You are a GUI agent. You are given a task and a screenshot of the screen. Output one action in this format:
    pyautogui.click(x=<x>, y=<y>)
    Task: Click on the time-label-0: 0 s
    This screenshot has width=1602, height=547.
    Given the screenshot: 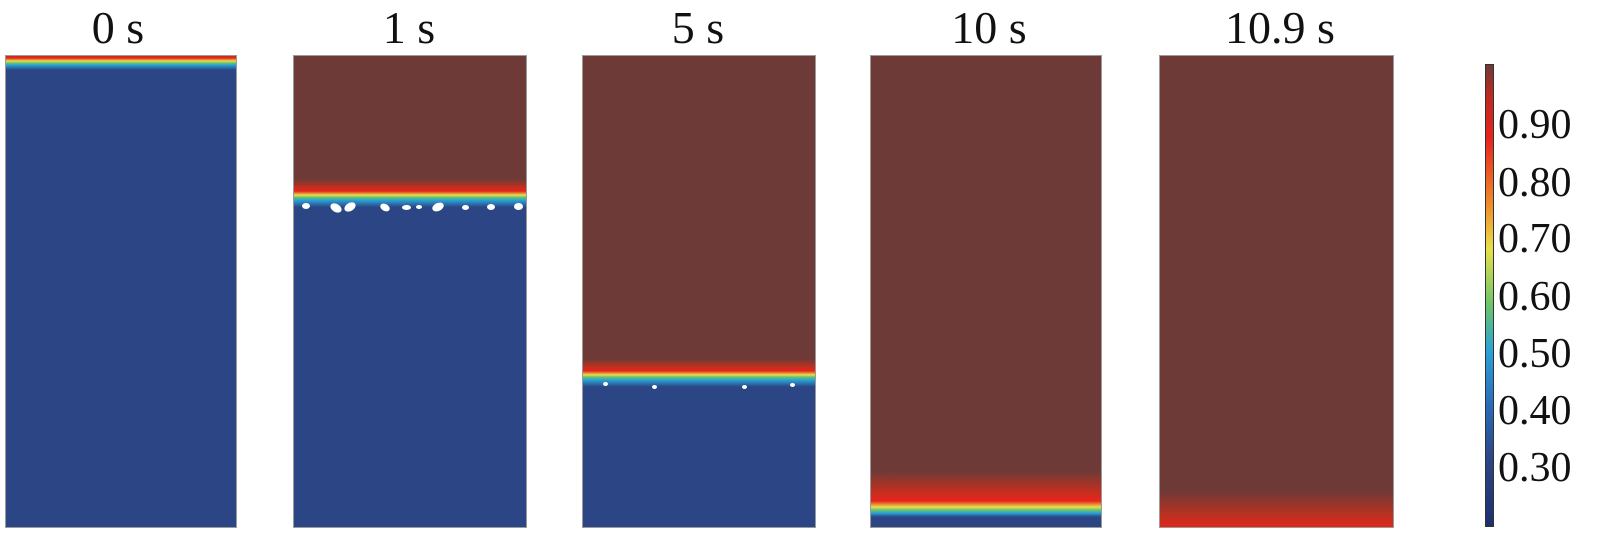 What is the action you would take?
    pyautogui.click(x=118, y=27)
    